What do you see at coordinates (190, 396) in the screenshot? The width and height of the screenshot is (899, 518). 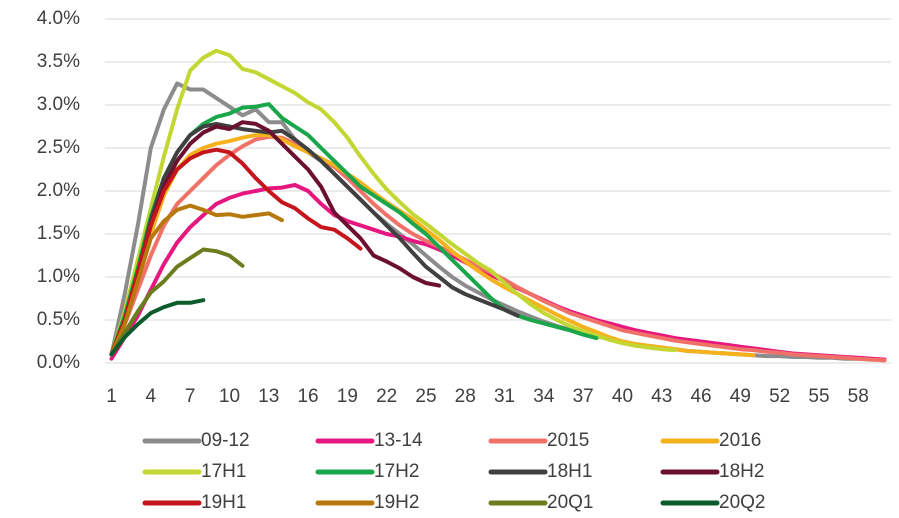 I see `x-tick-label: 7` at bounding box center [190, 396].